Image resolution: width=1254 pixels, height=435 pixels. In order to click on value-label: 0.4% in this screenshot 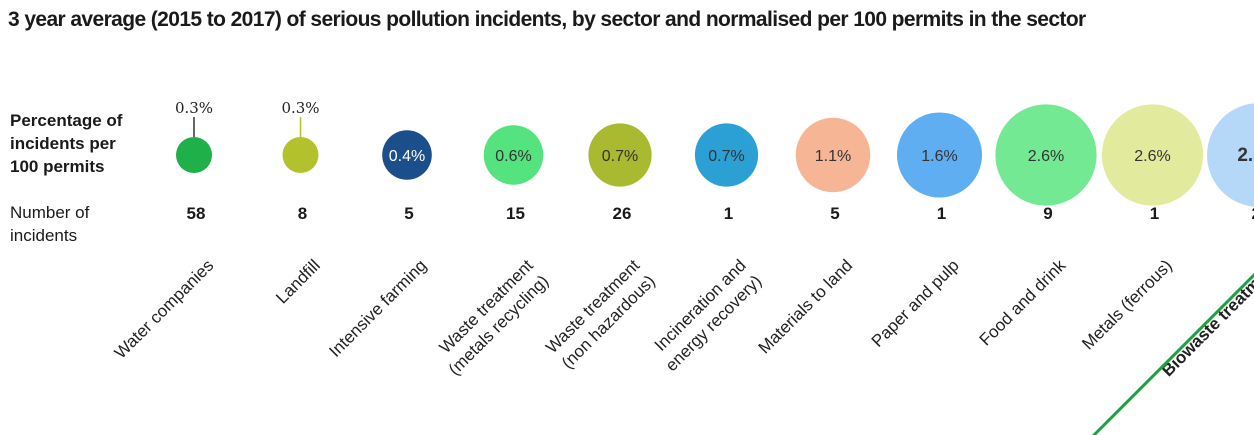, I will do `click(407, 156)`.